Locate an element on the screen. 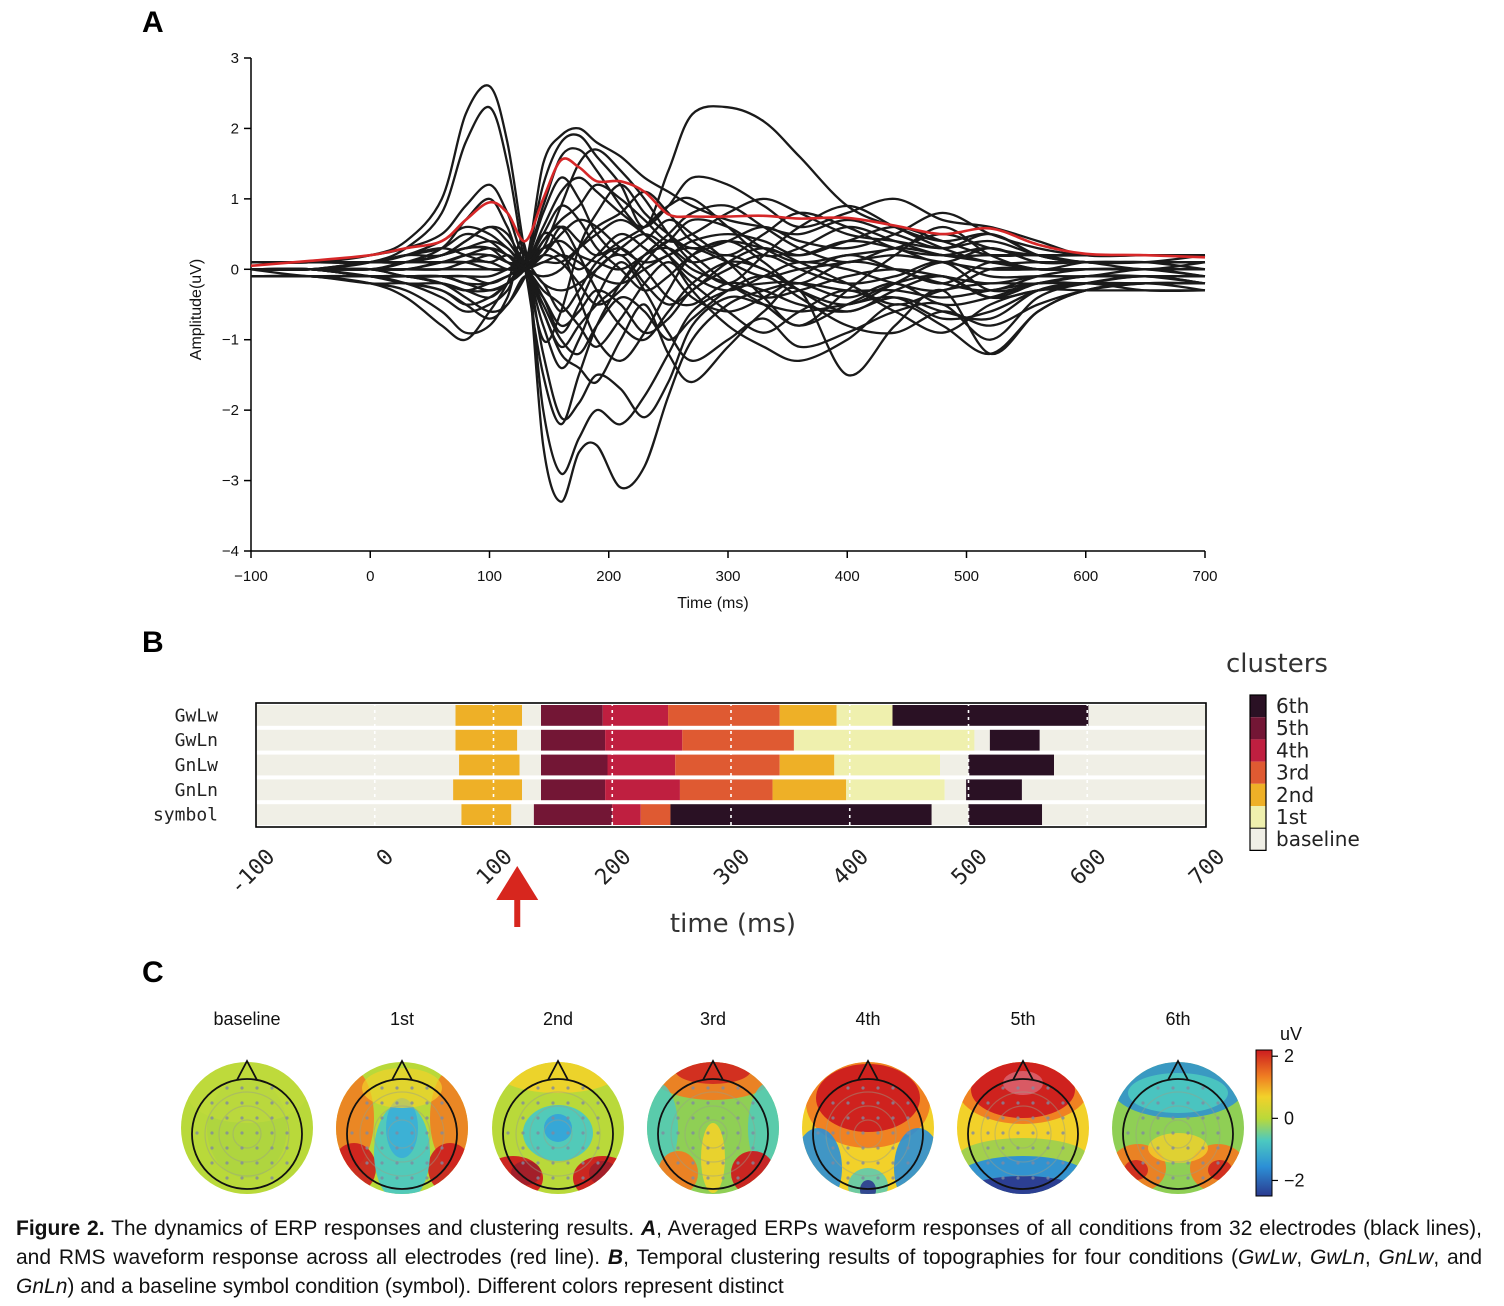  topomap-fill is located at coordinates (1023, 1128).